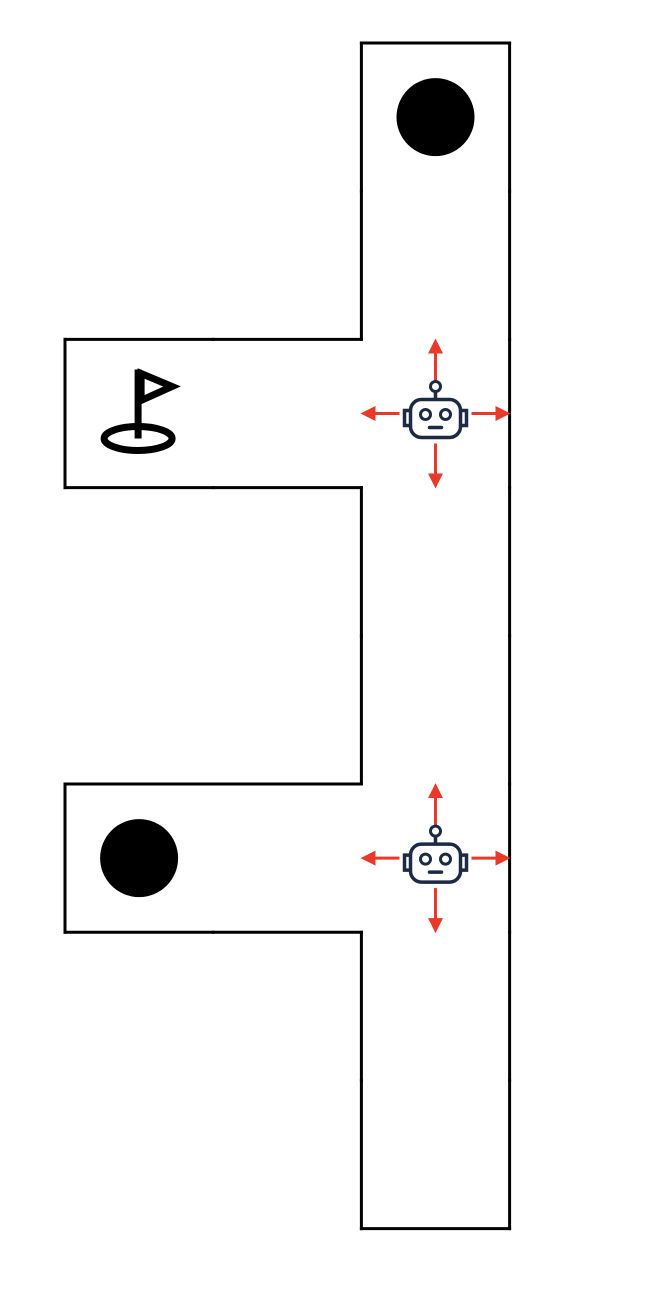 This screenshot has width=656, height=1298. What do you see at coordinates (140, 411) in the screenshot?
I see `golf-flag-icon` at bounding box center [140, 411].